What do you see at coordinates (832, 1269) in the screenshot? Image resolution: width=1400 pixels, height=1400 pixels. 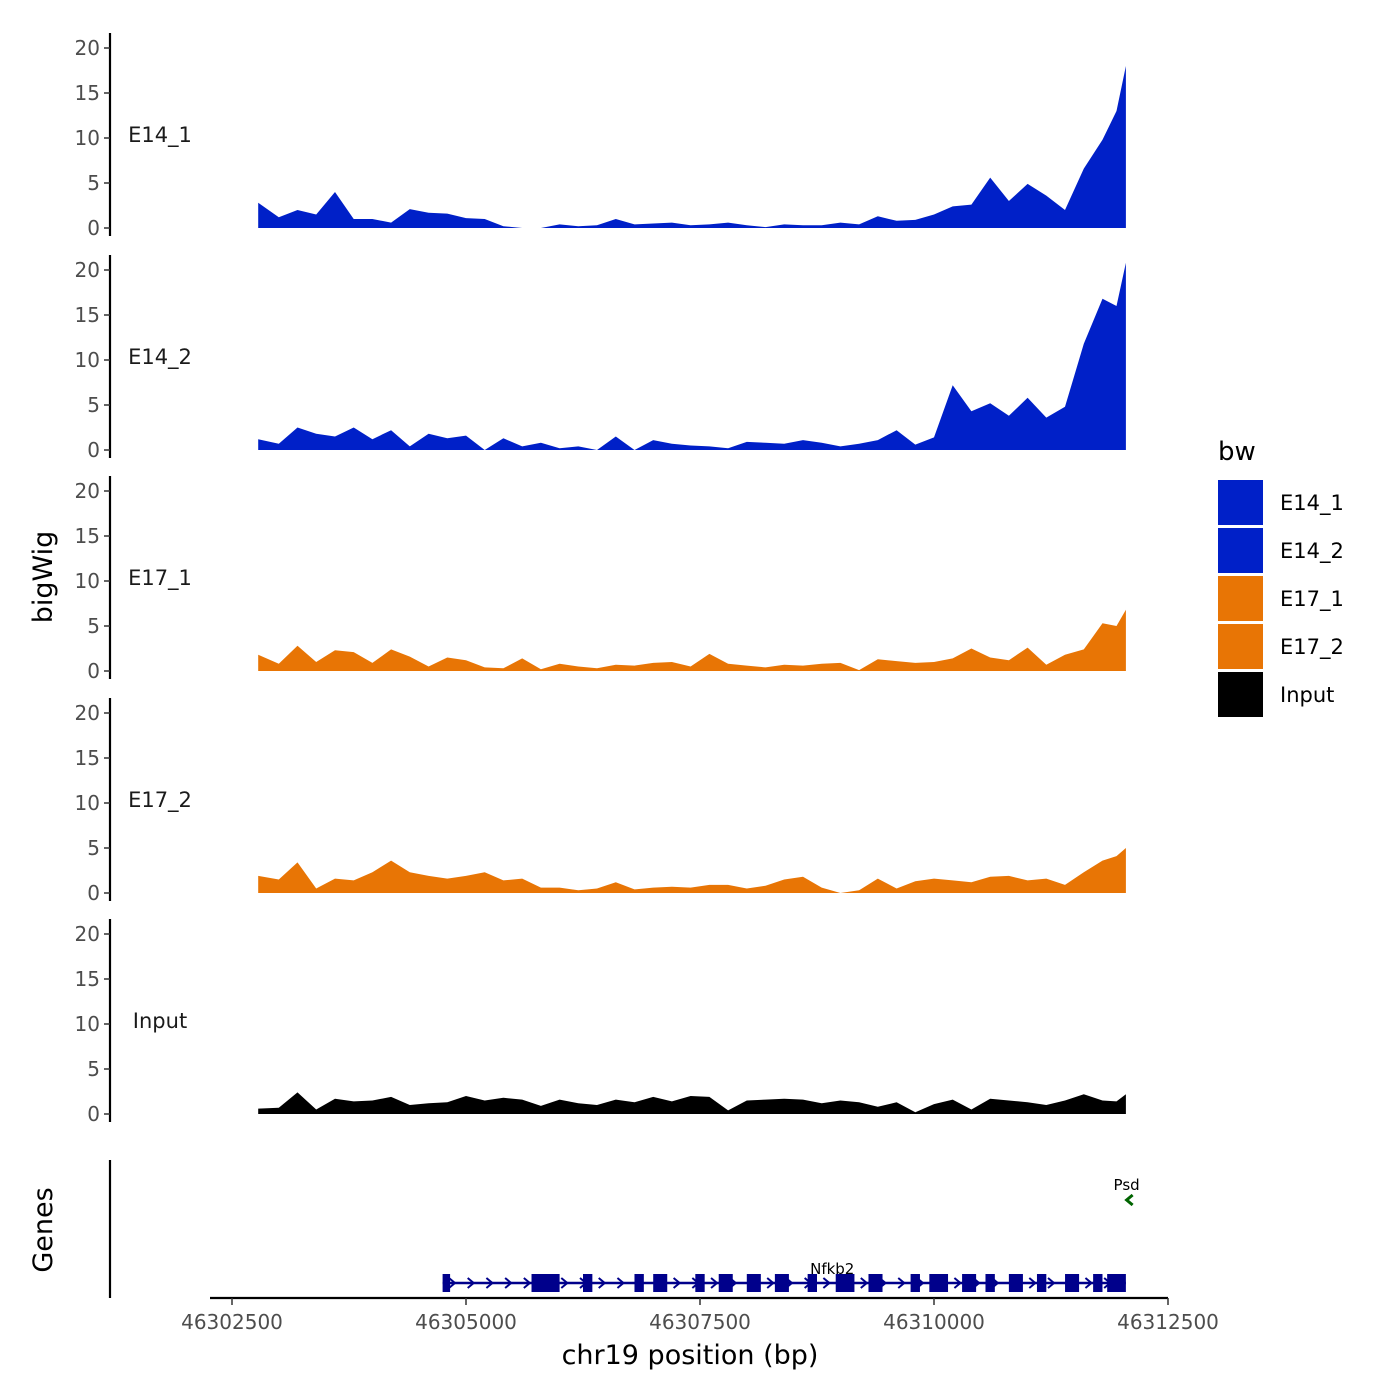 I see `gene-label: Nfkb2` at bounding box center [832, 1269].